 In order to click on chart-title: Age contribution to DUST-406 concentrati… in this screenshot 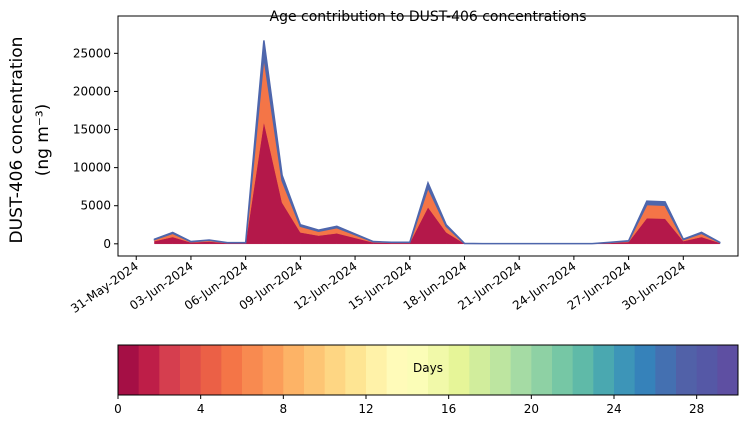, I will do `click(428, 17)`.